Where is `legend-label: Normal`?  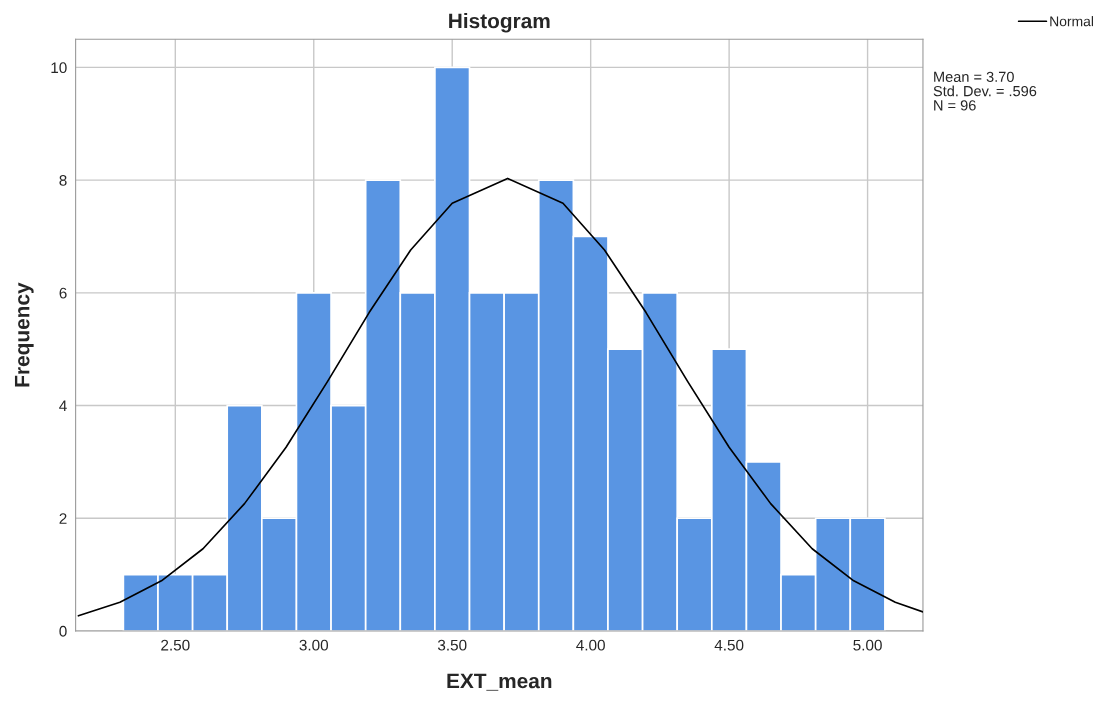 legend-label: Normal is located at coordinates (1072, 21).